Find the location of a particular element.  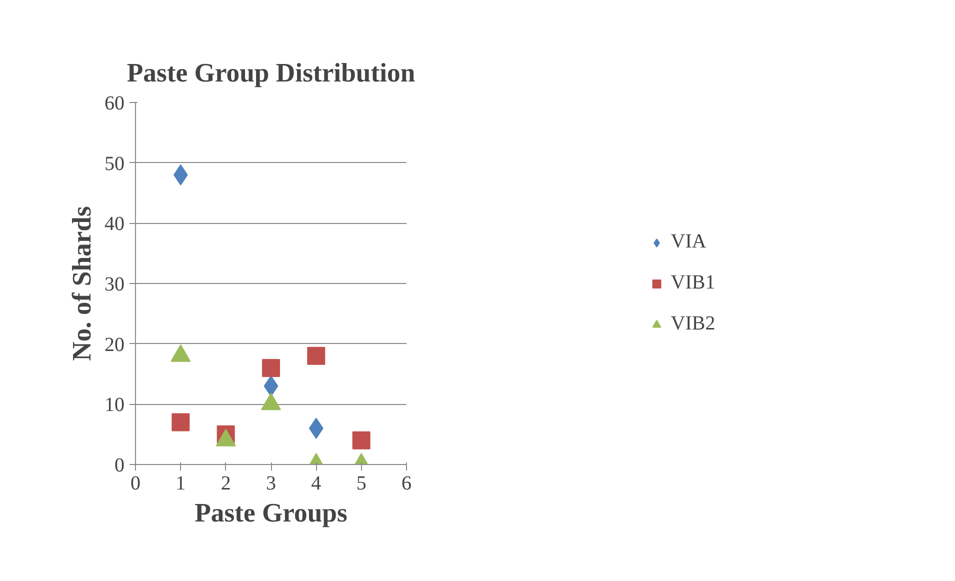

x-tick-label: 4 is located at coordinates (316, 483).